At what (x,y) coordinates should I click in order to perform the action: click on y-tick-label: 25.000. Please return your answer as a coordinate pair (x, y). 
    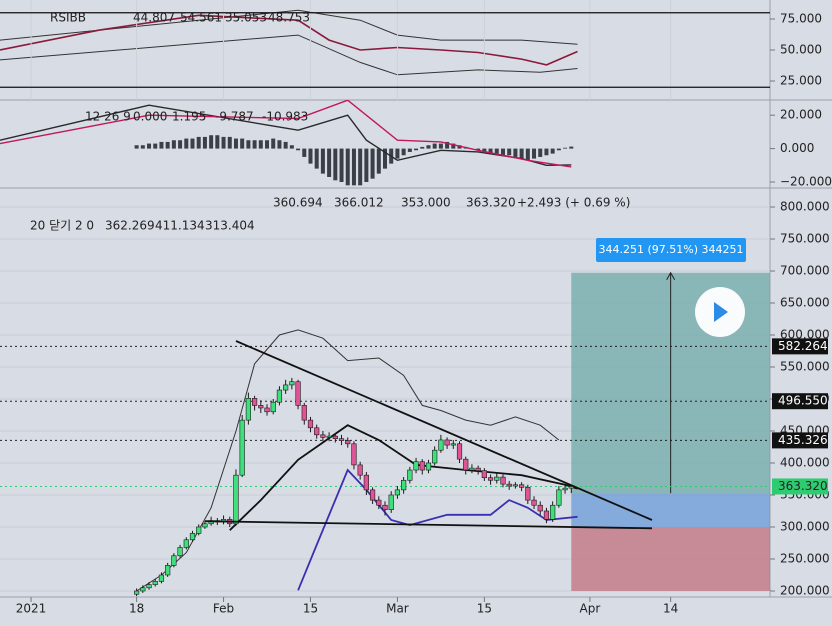
    Looking at the image, I should click on (801, 81).